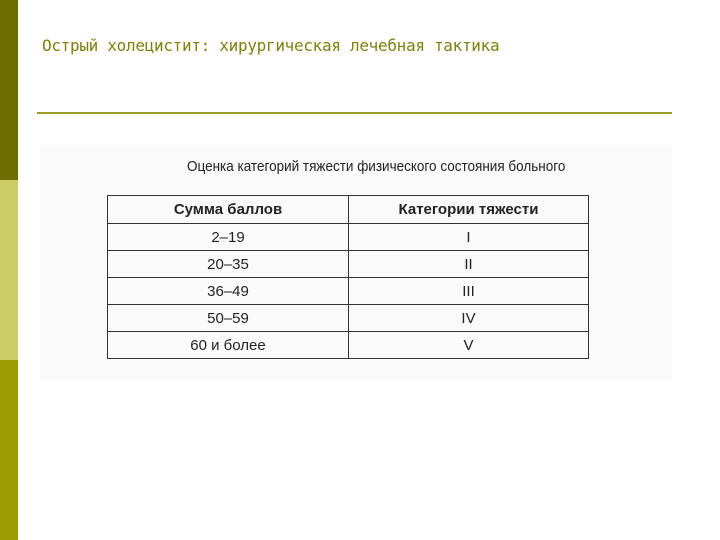 Image resolution: width=720 pixels, height=540 pixels. Describe the element at coordinates (468, 291) in the screenshot. I see `severity-category-cell: III` at that location.